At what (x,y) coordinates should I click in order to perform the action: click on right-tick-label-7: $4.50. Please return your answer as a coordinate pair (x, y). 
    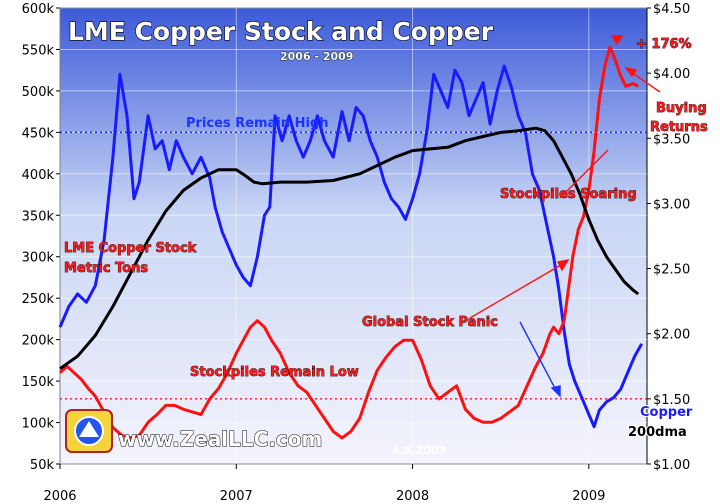
    Looking at the image, I should click on (671, 9).